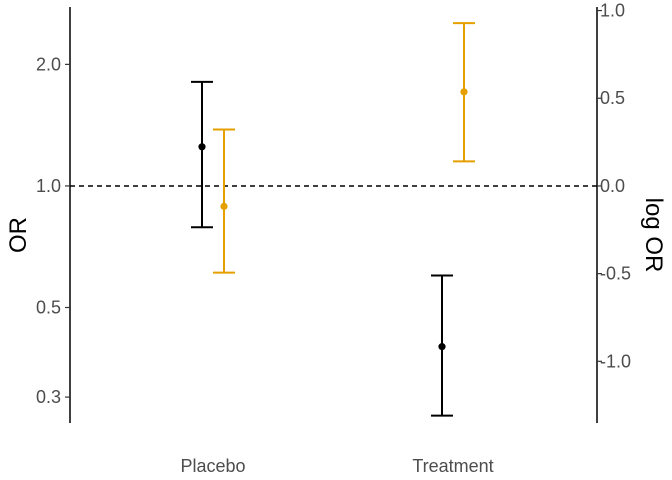 The image size is (672, 480). I want to click on right-y-tick-label: -0.5, so click(615, 274).